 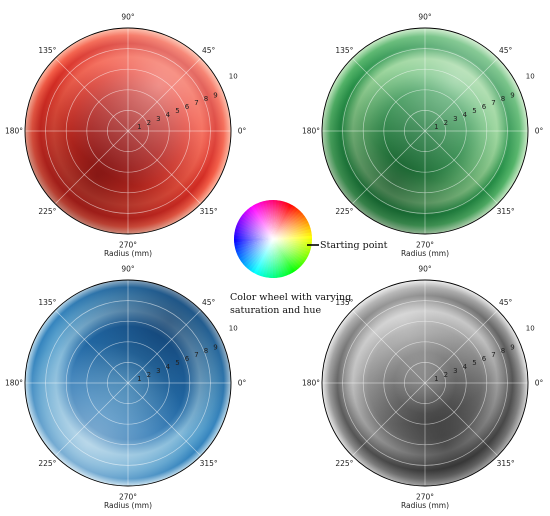 What do you see at coordinates (290, 297) in the screenshot?
I see `color-wheel-caption-line1: Color wheel with varying` at bounding box center [290, 297].